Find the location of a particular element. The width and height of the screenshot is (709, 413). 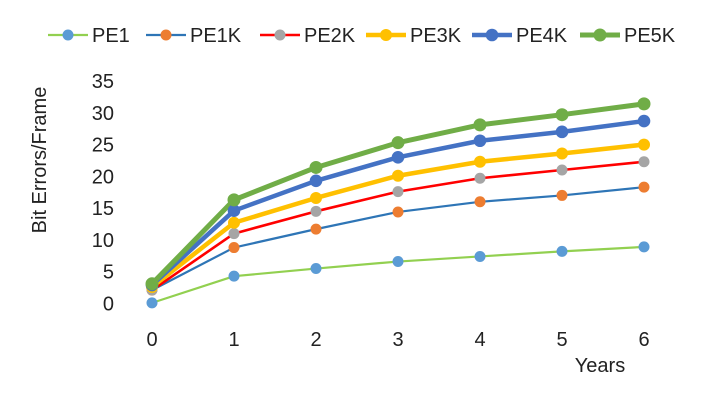

y-axis-title: Bit Errors/Frame is located at coordinates (40, 160).